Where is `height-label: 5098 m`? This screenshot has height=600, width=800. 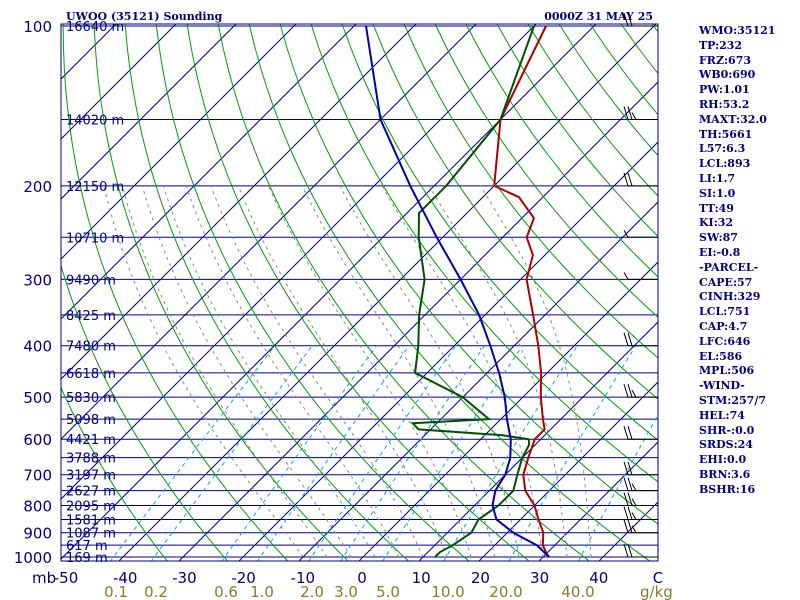 height-label: 5098 m is located at coordinates (91, 420).